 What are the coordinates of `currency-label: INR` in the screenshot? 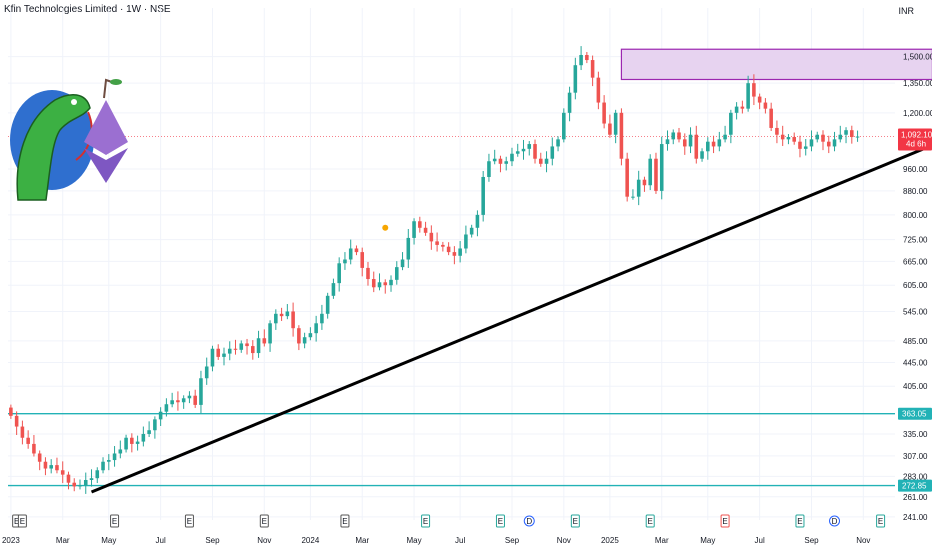 It's located at (906, 11).